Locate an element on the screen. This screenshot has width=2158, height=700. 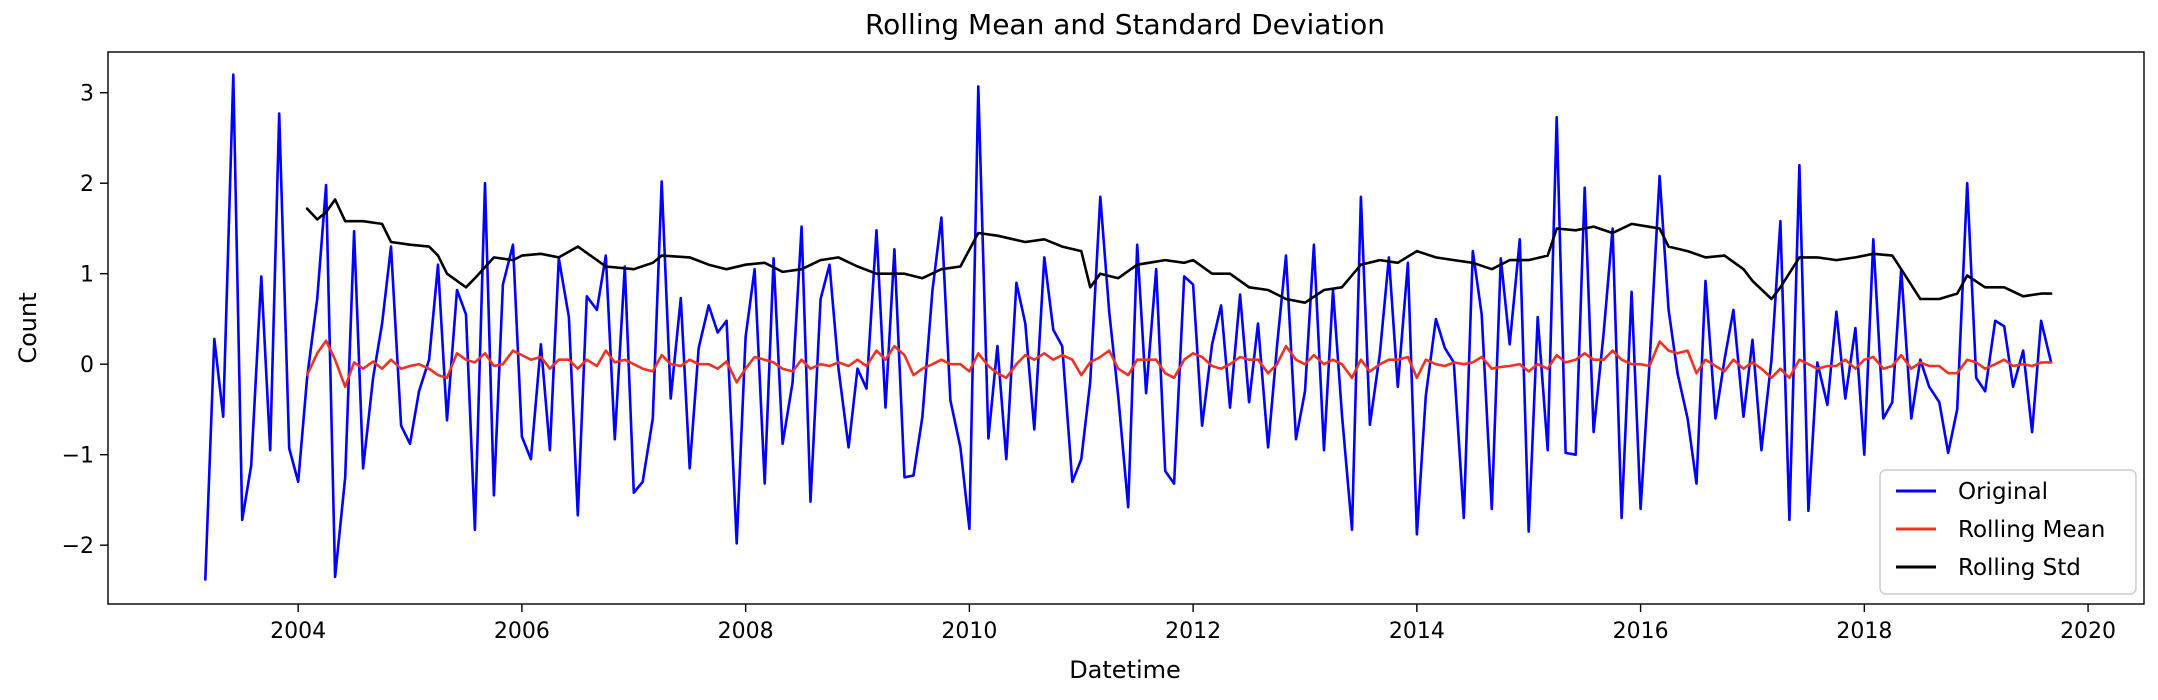
y-tick-label: 3 is located at coordinates (87, 94).